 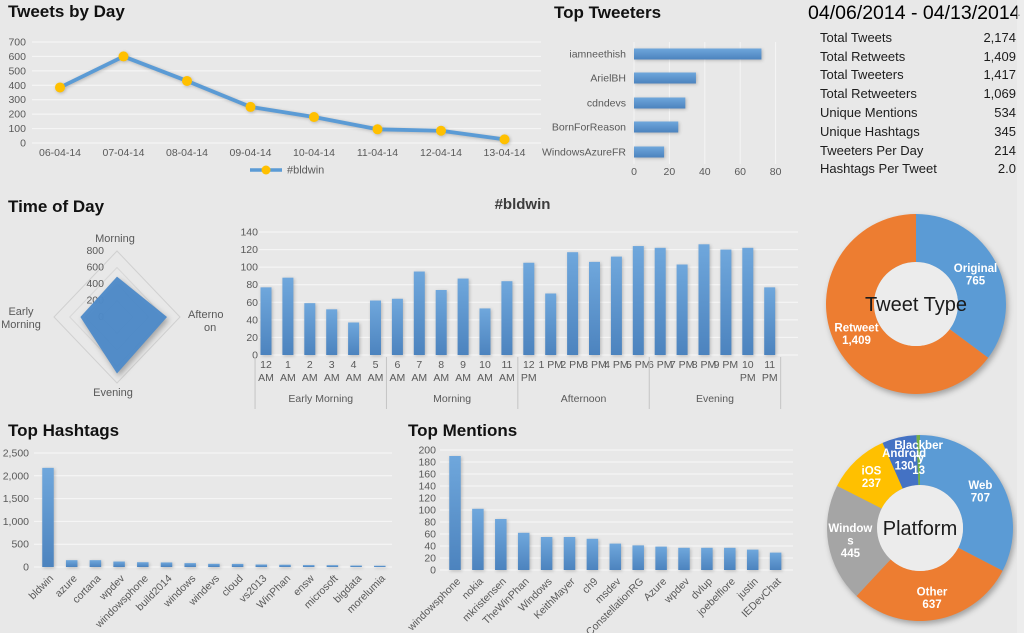 I want to click on radar-series, so click(x=124, y=325).